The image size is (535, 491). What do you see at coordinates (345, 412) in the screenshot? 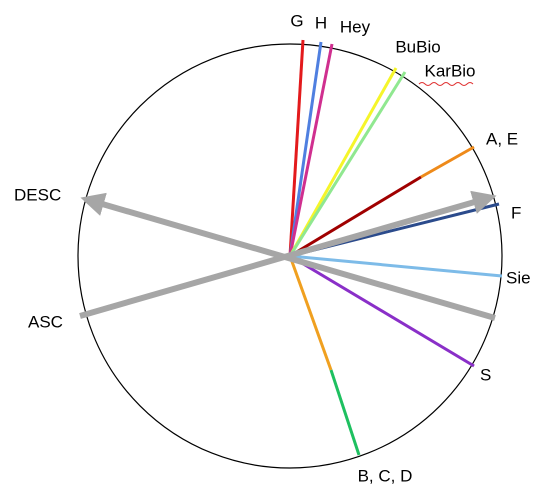
I see `ray-bcd-outer` at bounding box center [345, 412].